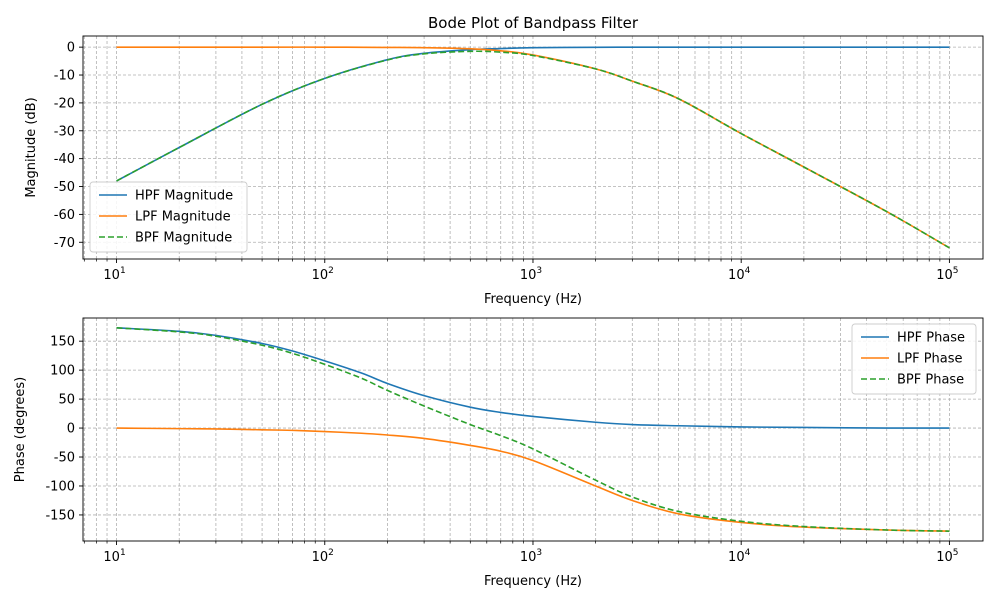  Describe the element at coordinates (60, 515) in the screenshot. I see `phase-ytick-label: -150` at that location.